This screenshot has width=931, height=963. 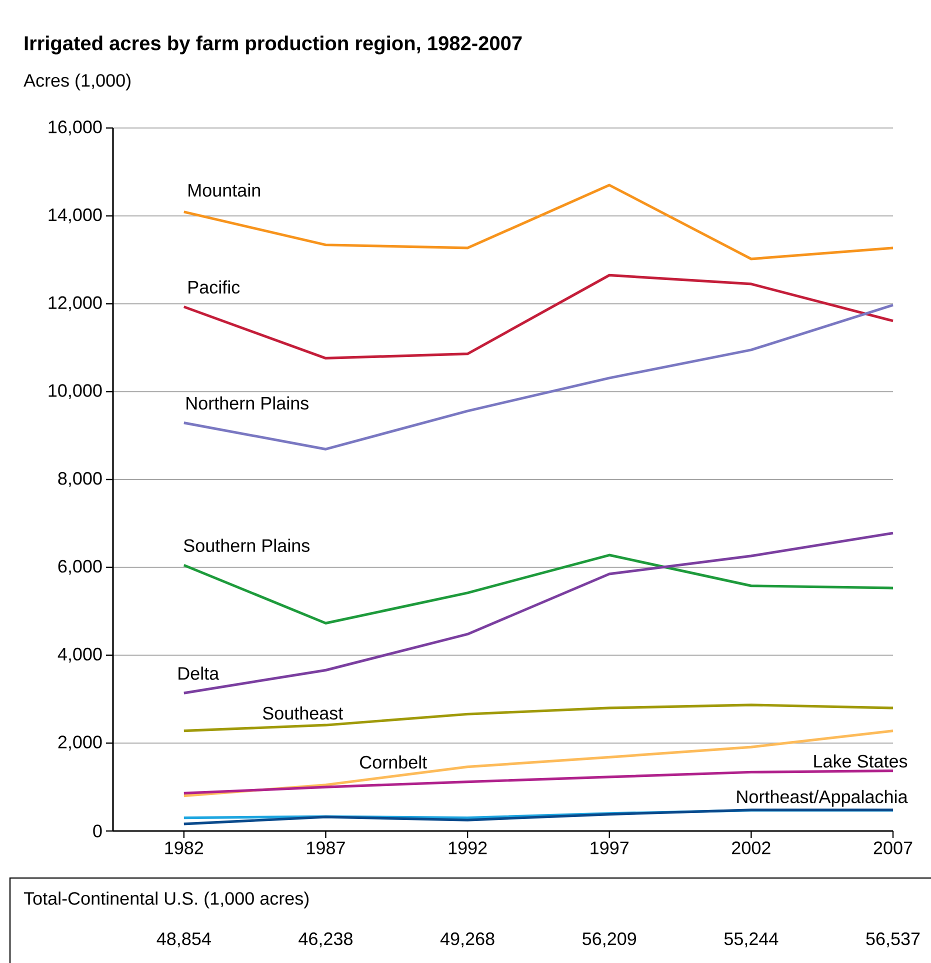 What do you see at coordinates (394, 762) in the screenshot?
I see `series-label: Cornbelt` at bounding box center [394, 762].